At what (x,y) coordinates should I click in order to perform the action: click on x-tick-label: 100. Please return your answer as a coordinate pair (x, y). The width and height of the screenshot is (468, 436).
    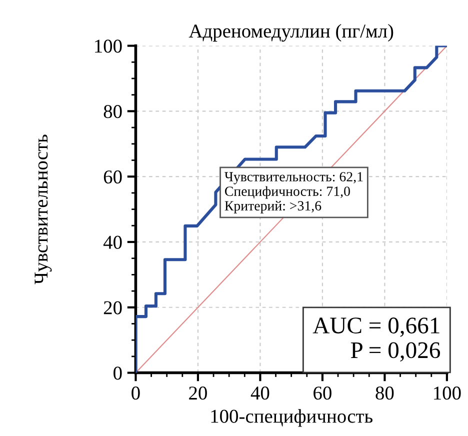
    Looking at the image, I should click on (447, 393).